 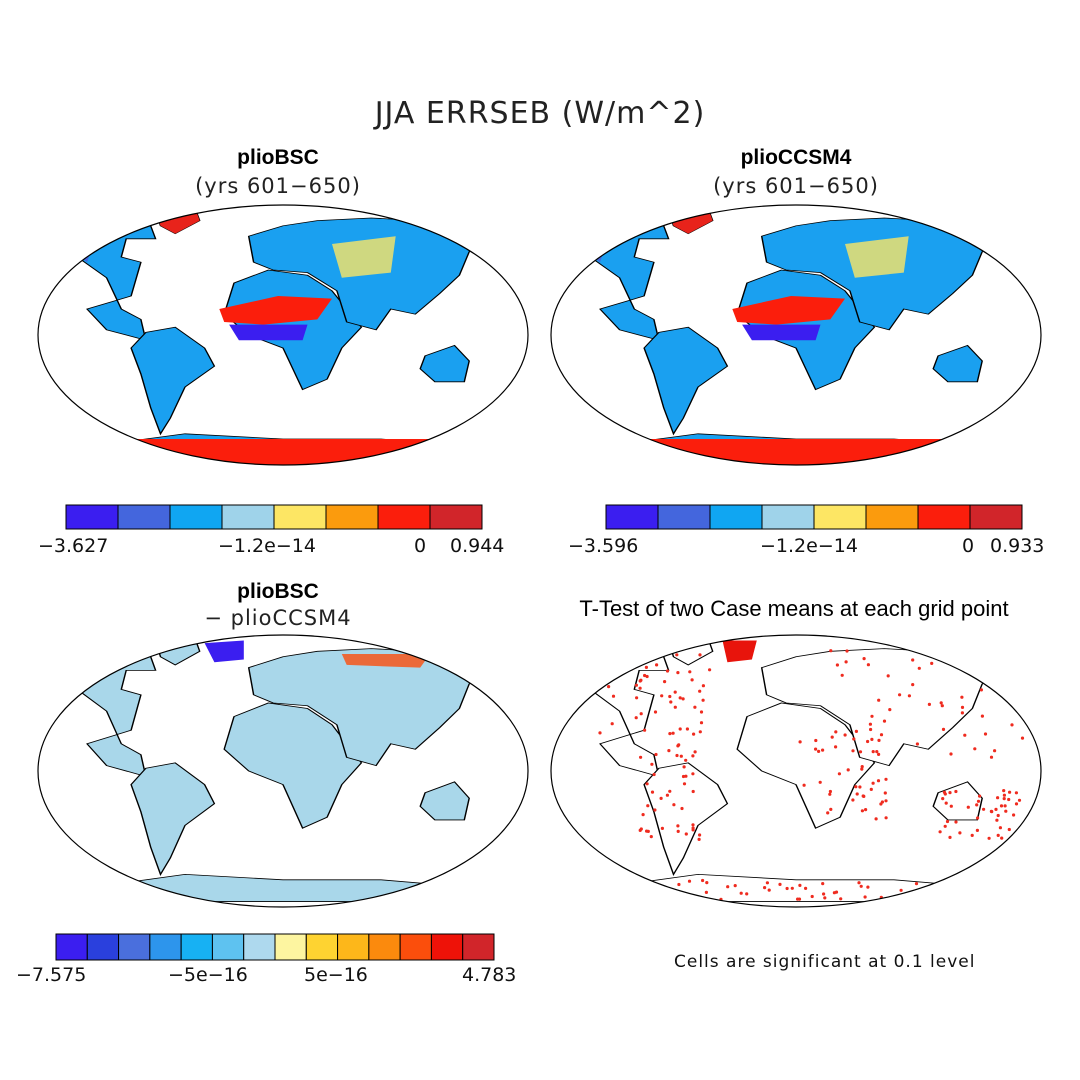 I want to click on colorbar-1-tick-mid: −1.2e−14, so click(x=267, y=546).